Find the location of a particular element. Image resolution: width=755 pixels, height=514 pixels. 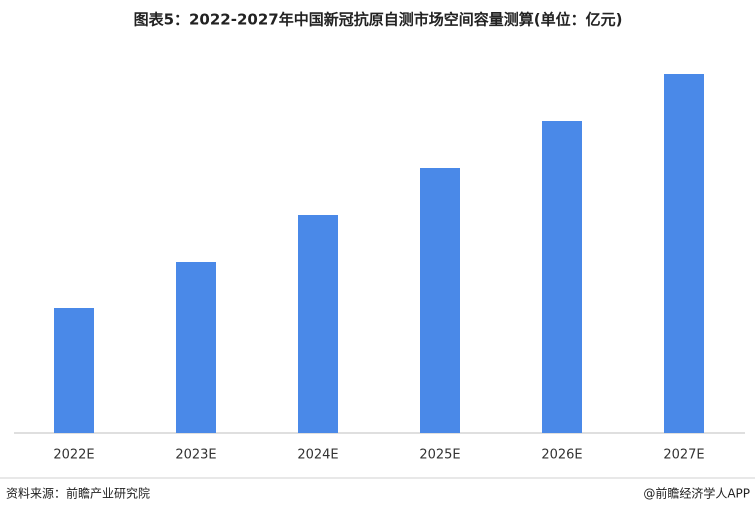

x-tick-label: 2022E is located at coordinates (73, 455).